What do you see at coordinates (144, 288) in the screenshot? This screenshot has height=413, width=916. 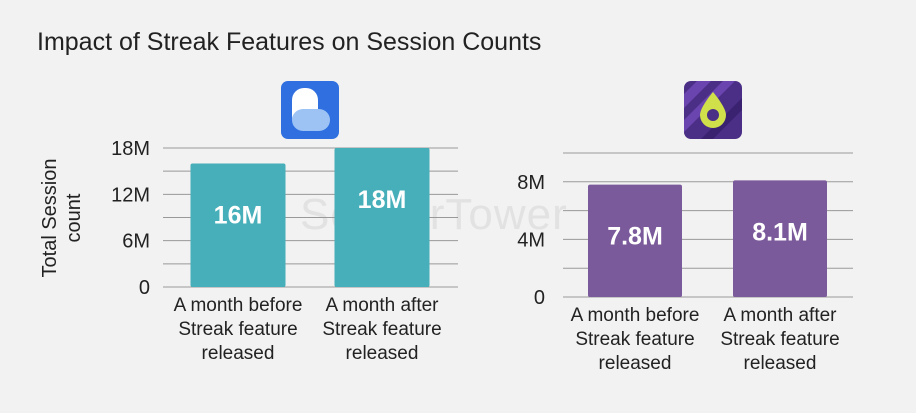 I see `left-y-tick-label: 0` at bounding box center [144, 288].